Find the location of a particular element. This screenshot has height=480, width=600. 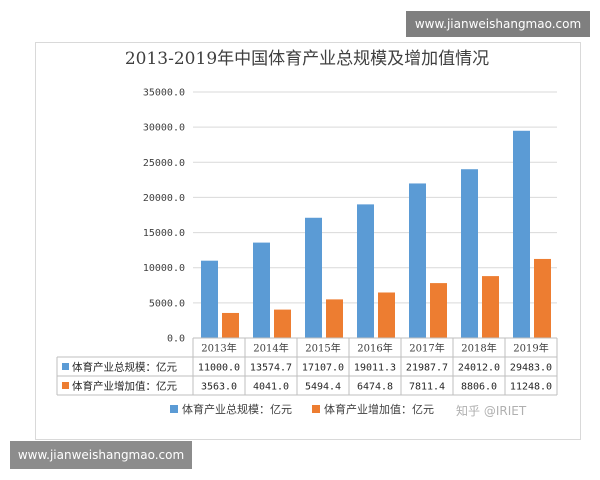

table-cell-1-6: 11248.0 is located at coordinates (531, 387).